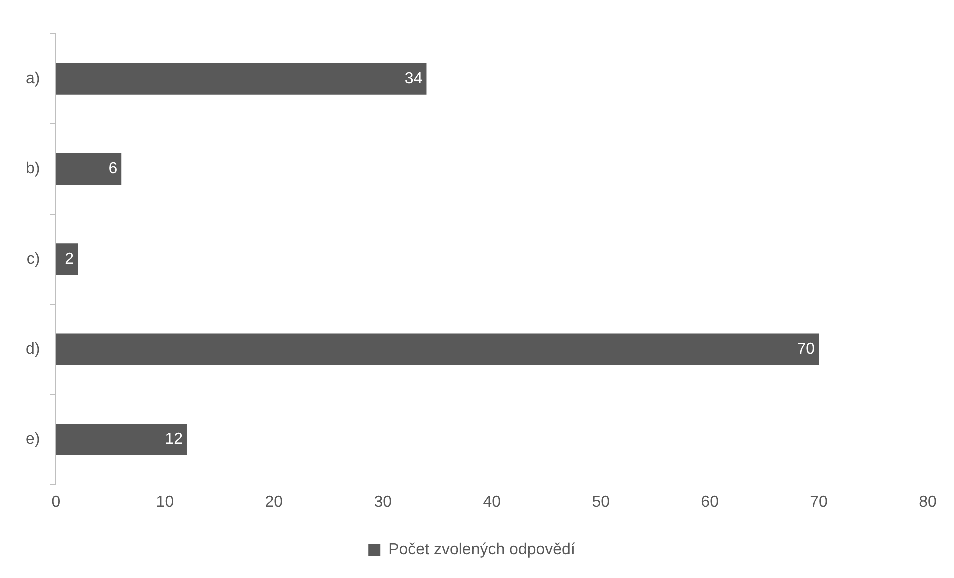  What do you see at coordinates (69, 259) in the screenshot?
I see `data-label: 2` at bounding box center [69, 259].